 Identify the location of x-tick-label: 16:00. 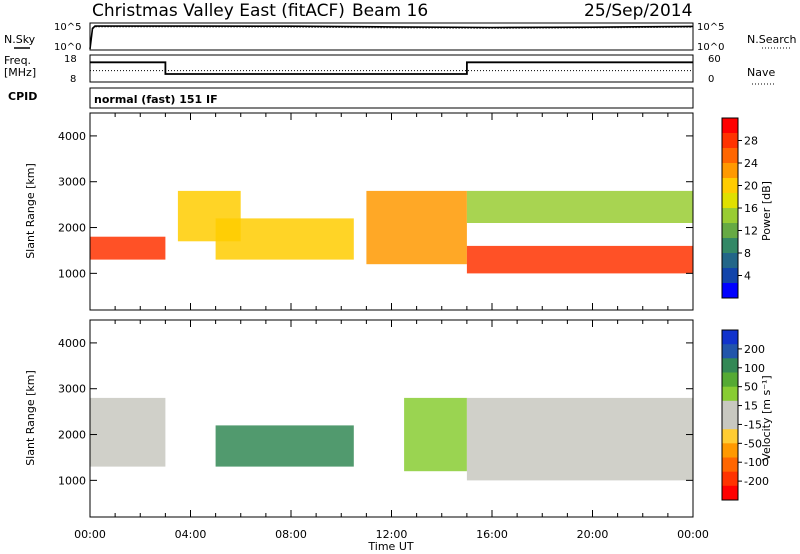
(492, 534).